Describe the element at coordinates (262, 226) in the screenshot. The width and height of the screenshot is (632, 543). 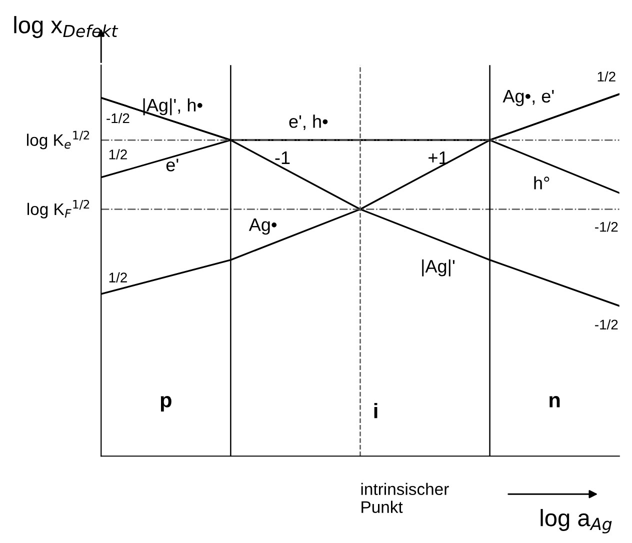
I see `annotation: Ag•` at that location.